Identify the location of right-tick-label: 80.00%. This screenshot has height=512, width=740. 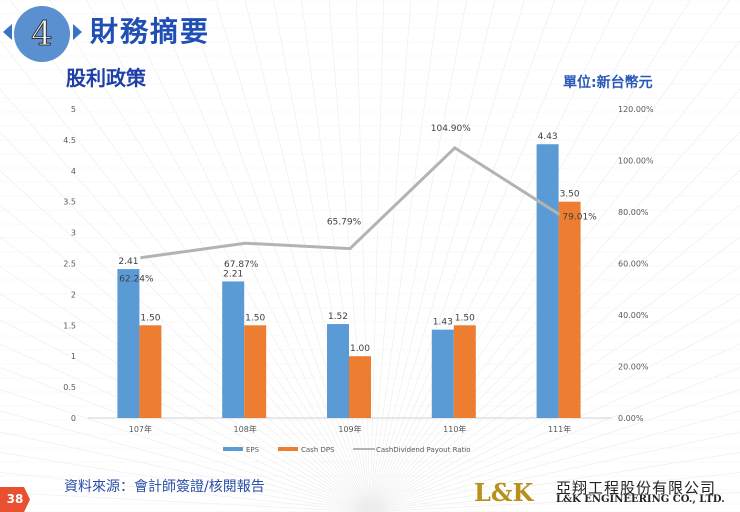
(633, 212).